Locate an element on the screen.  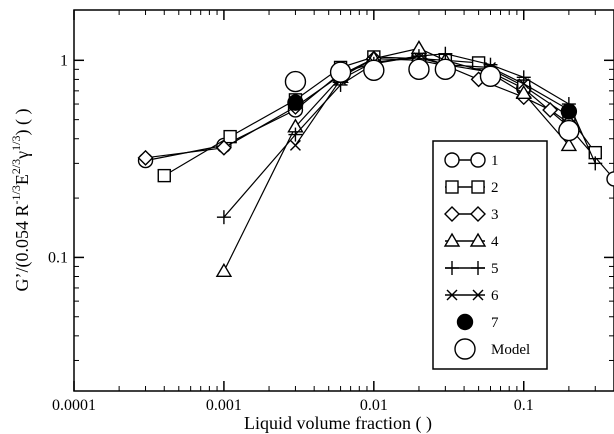
legend-label: 7 is located at coordinates (495, 323).